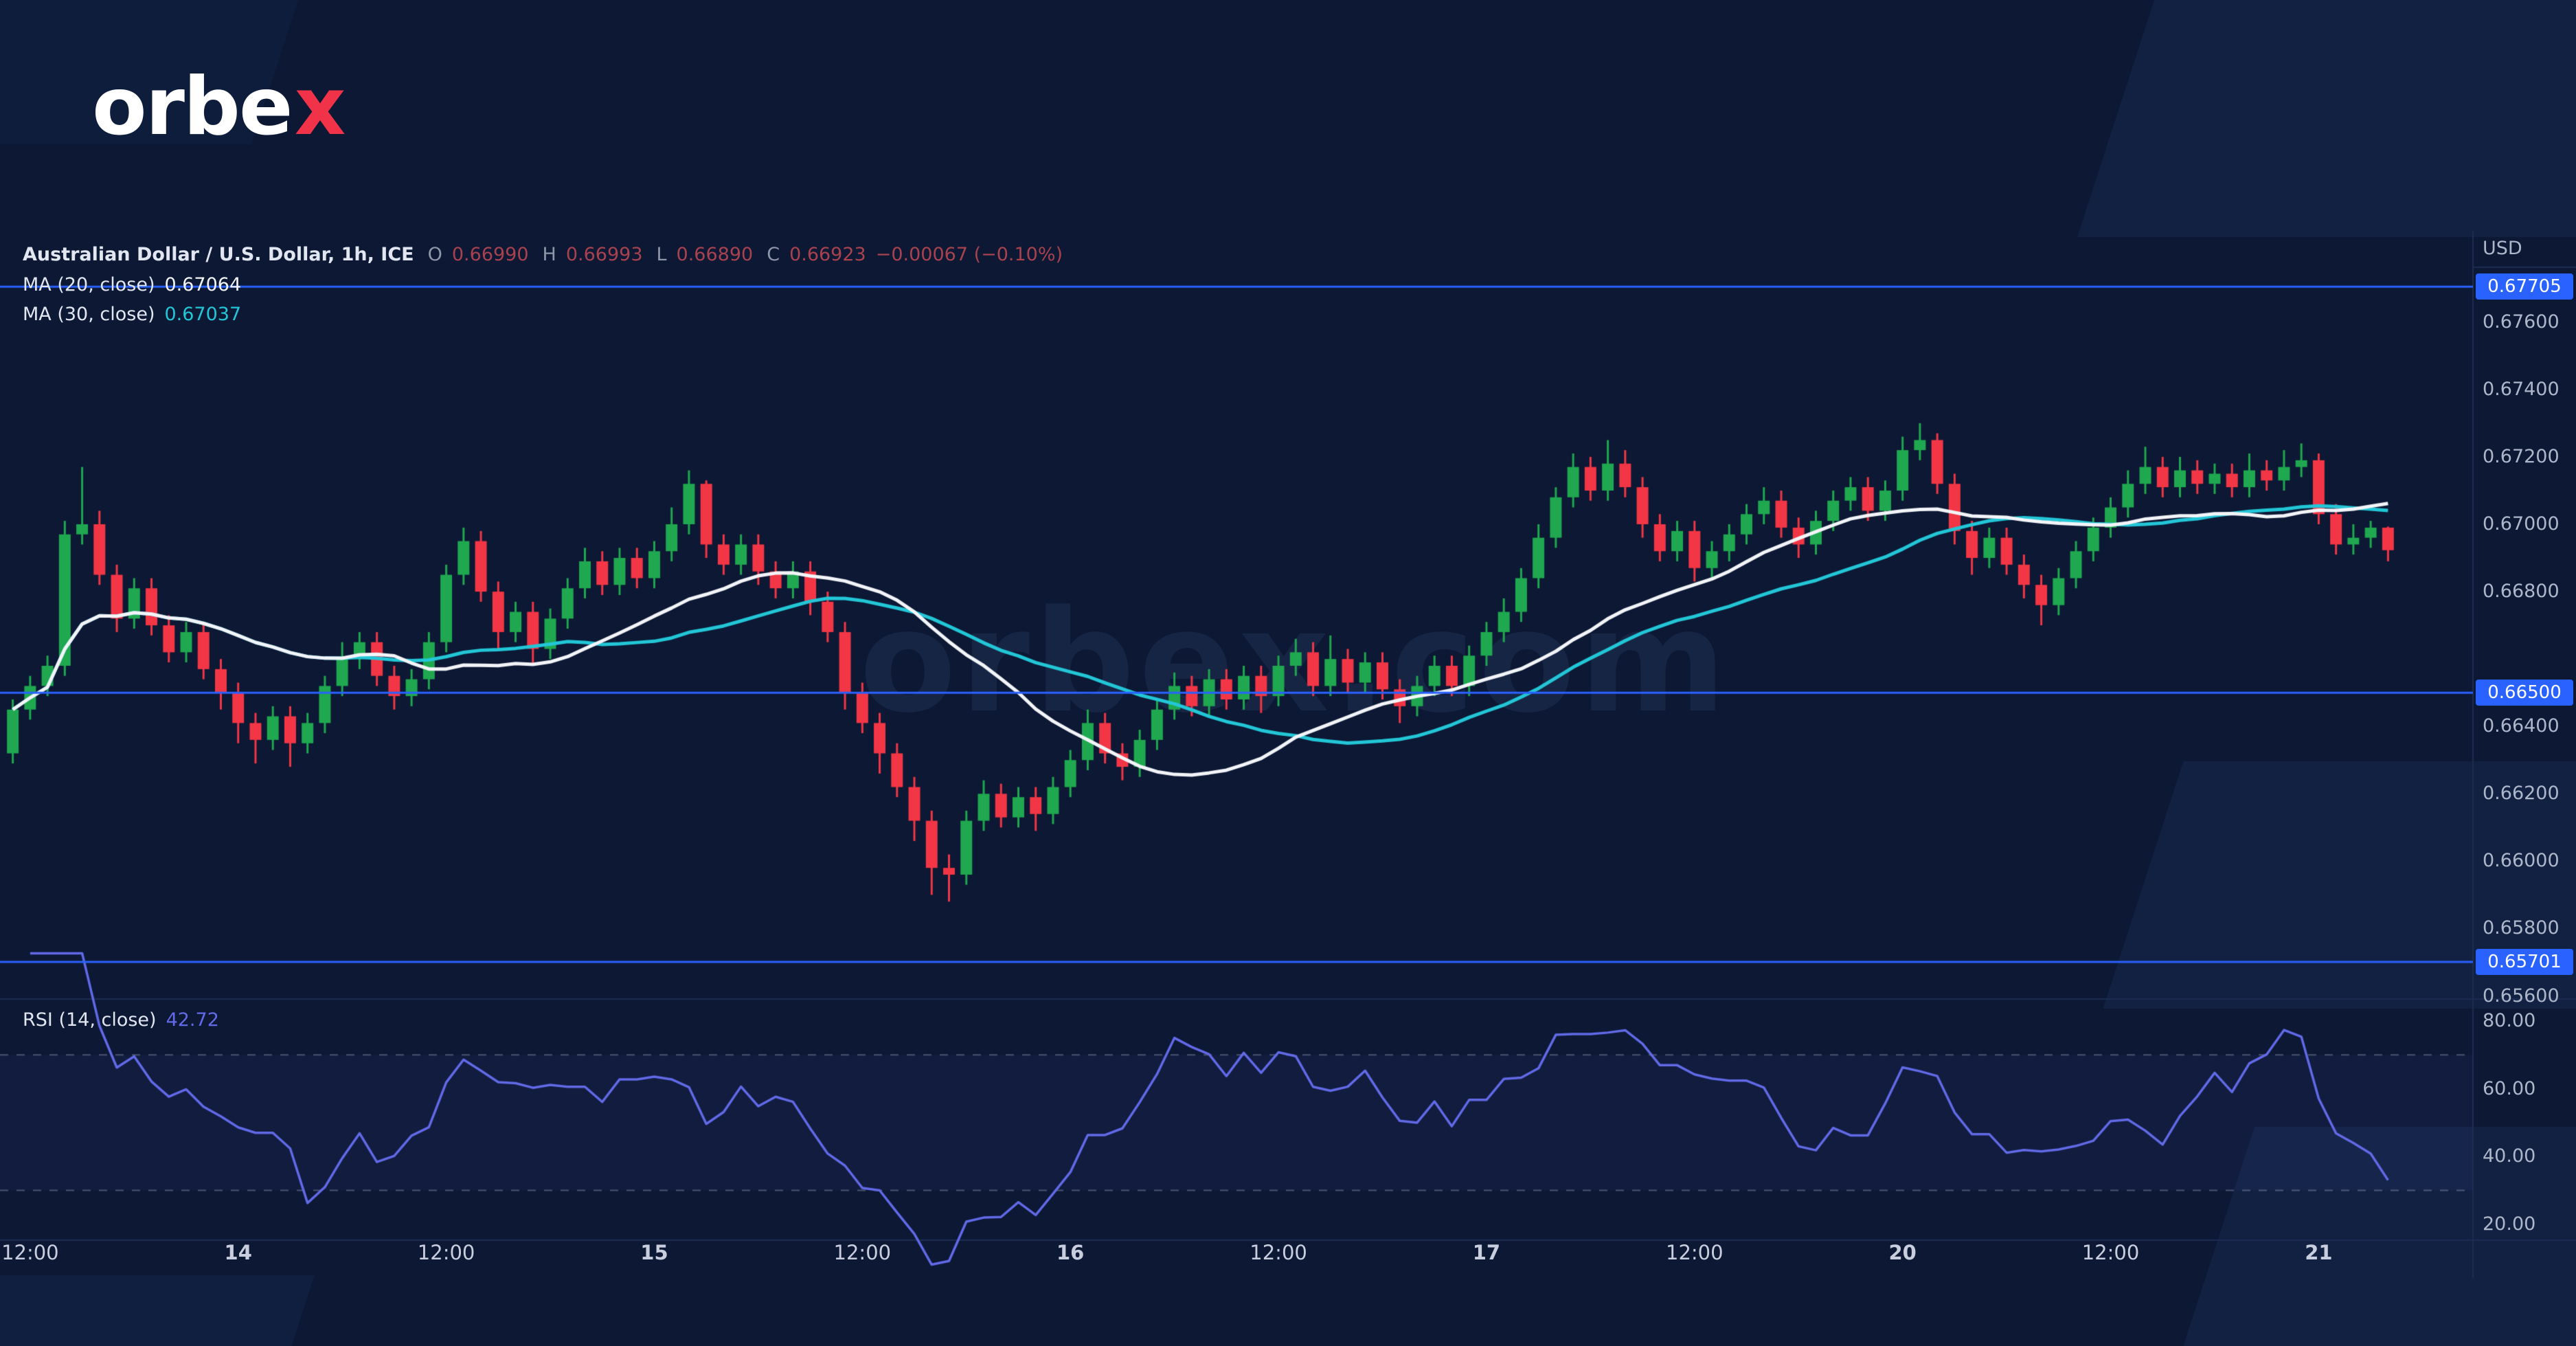 The width and height of the screenshot is (2576, 1346). I want to click on rsi-tick-label: 80.00, so click(2509, 1020).